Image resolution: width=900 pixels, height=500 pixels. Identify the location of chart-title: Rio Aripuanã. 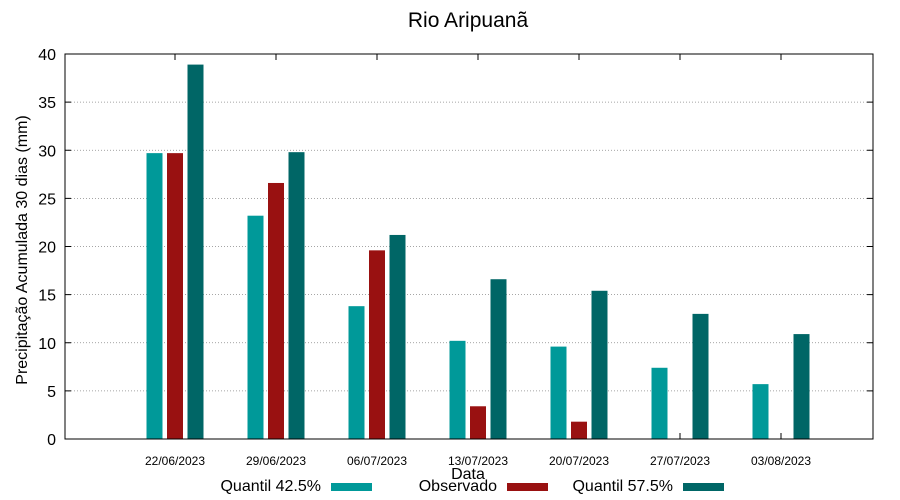
(468, 20).